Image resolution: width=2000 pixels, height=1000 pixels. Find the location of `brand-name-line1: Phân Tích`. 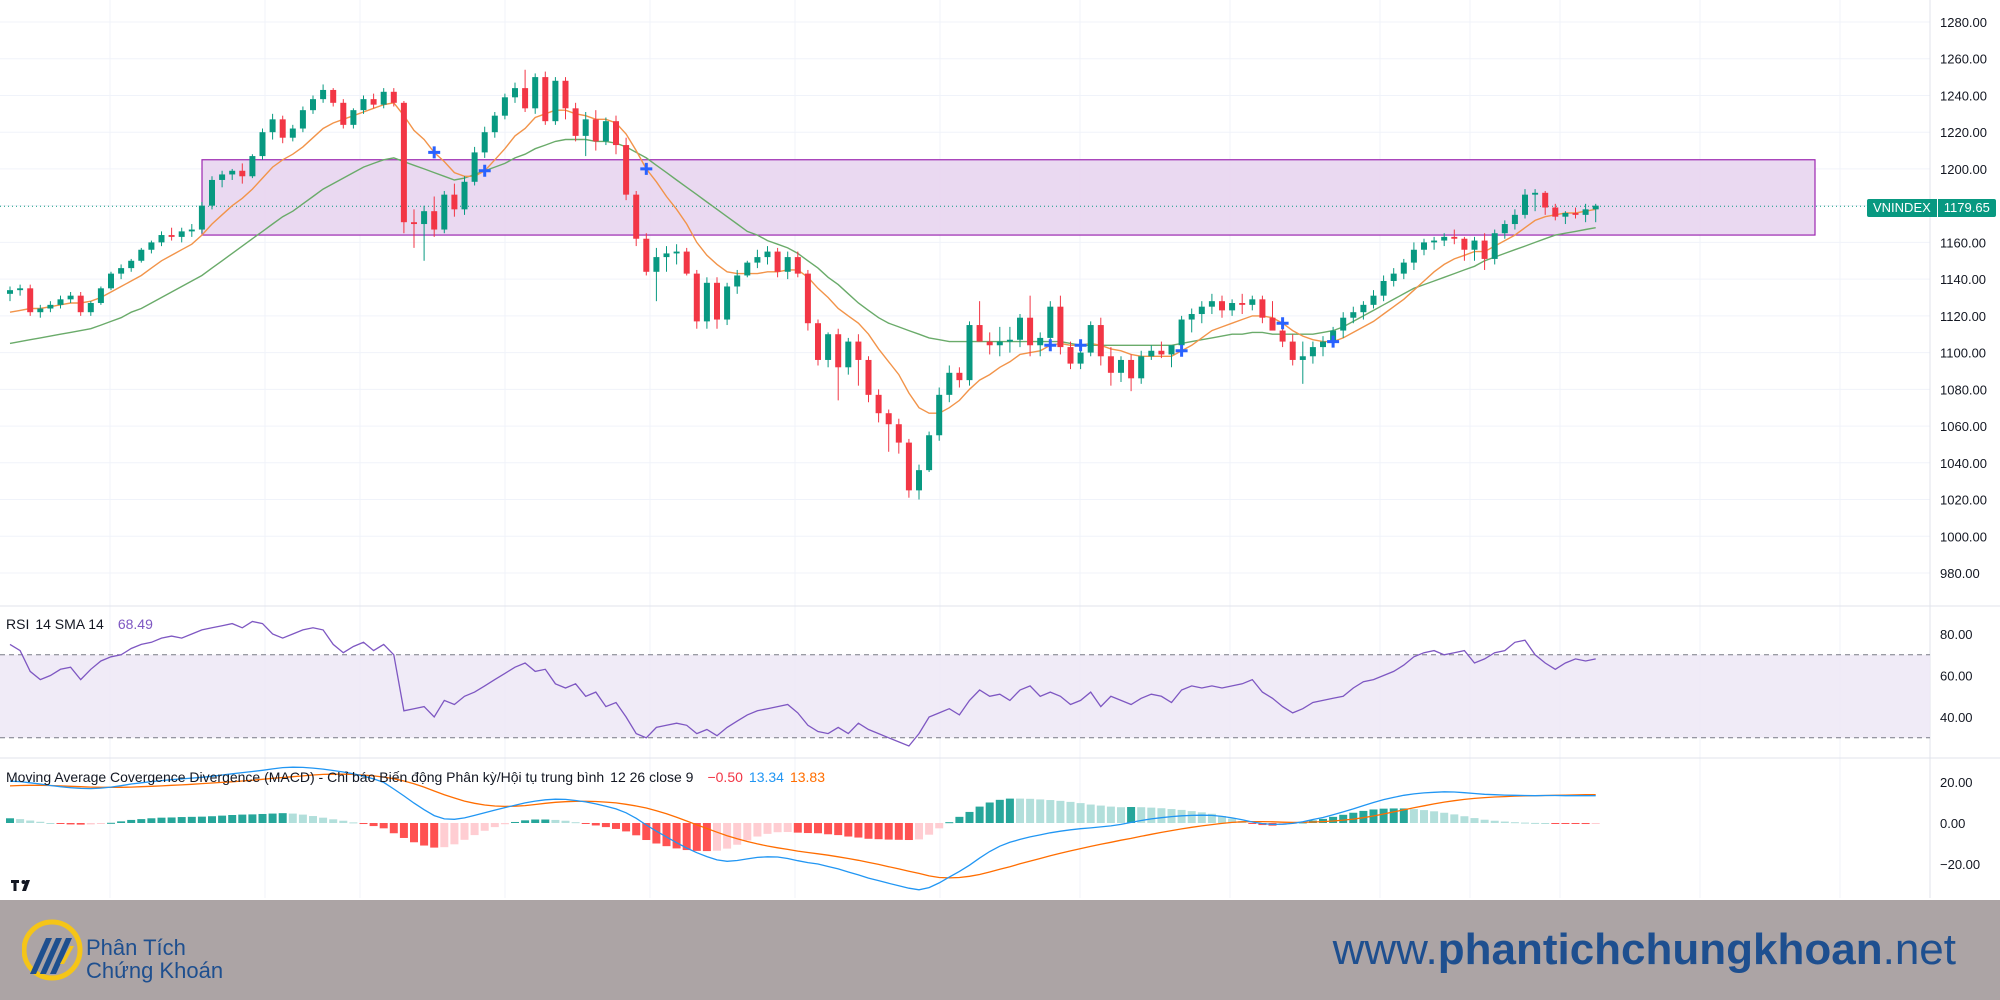

brand-name-line1: Phân Tích is located at coordinates (136, 947).